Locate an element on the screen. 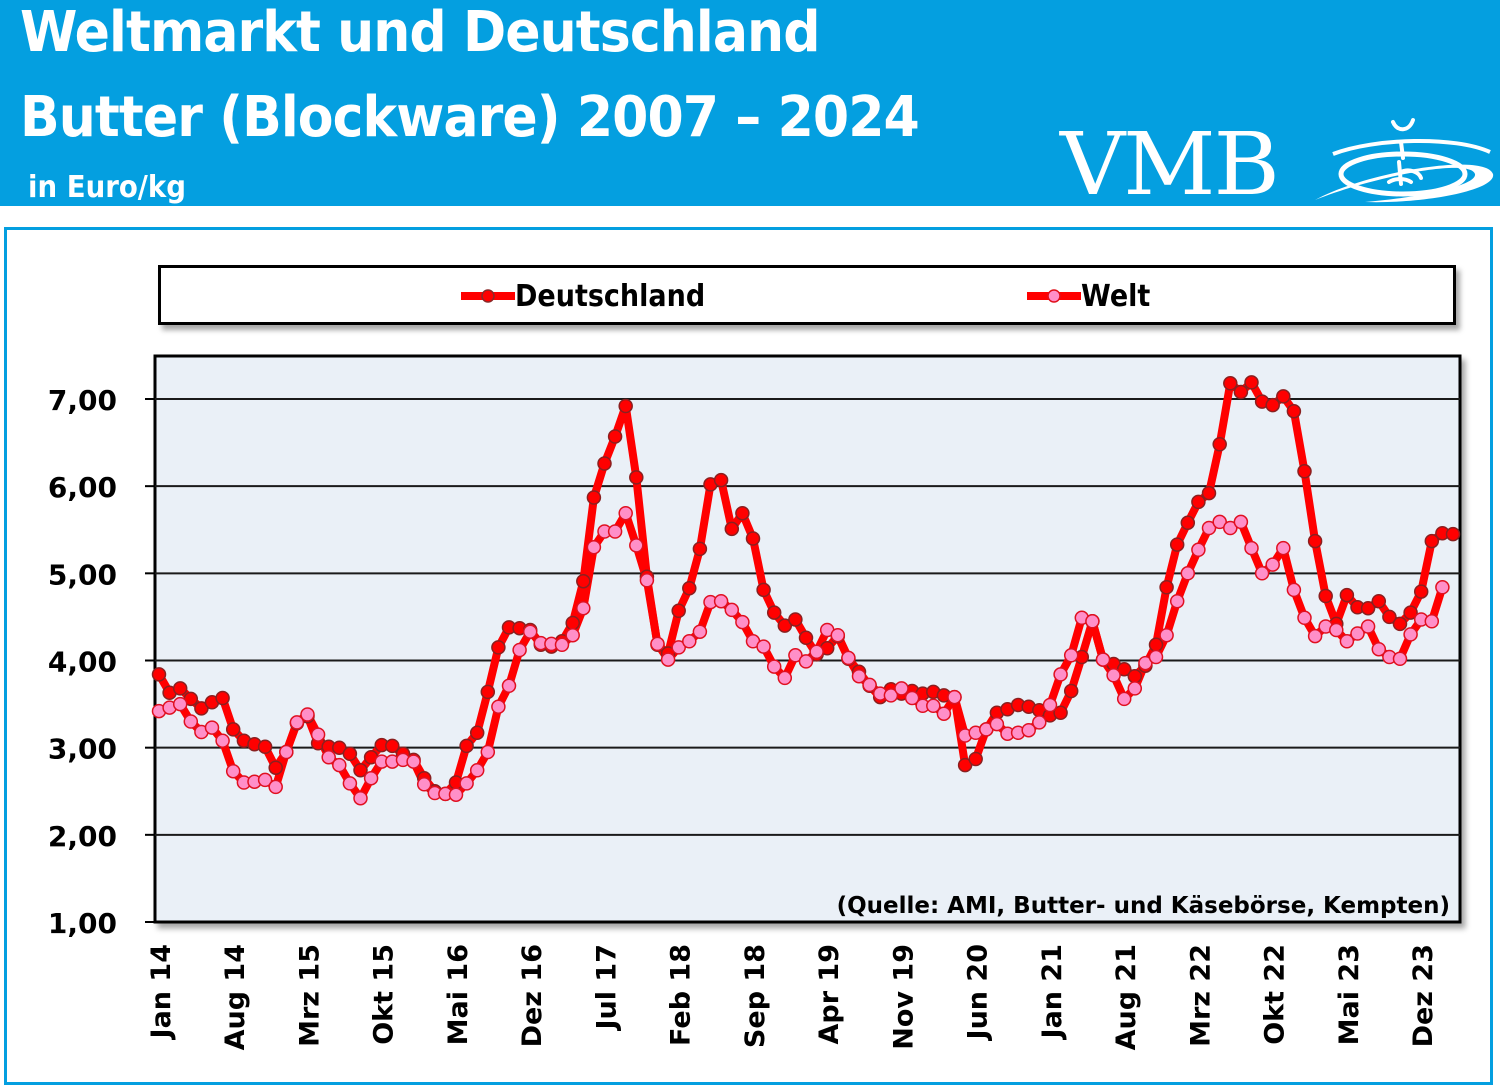 This screenshot has width=1500, height=1090. legend-label-welt: Welt is located at coordinates (1116, 296).